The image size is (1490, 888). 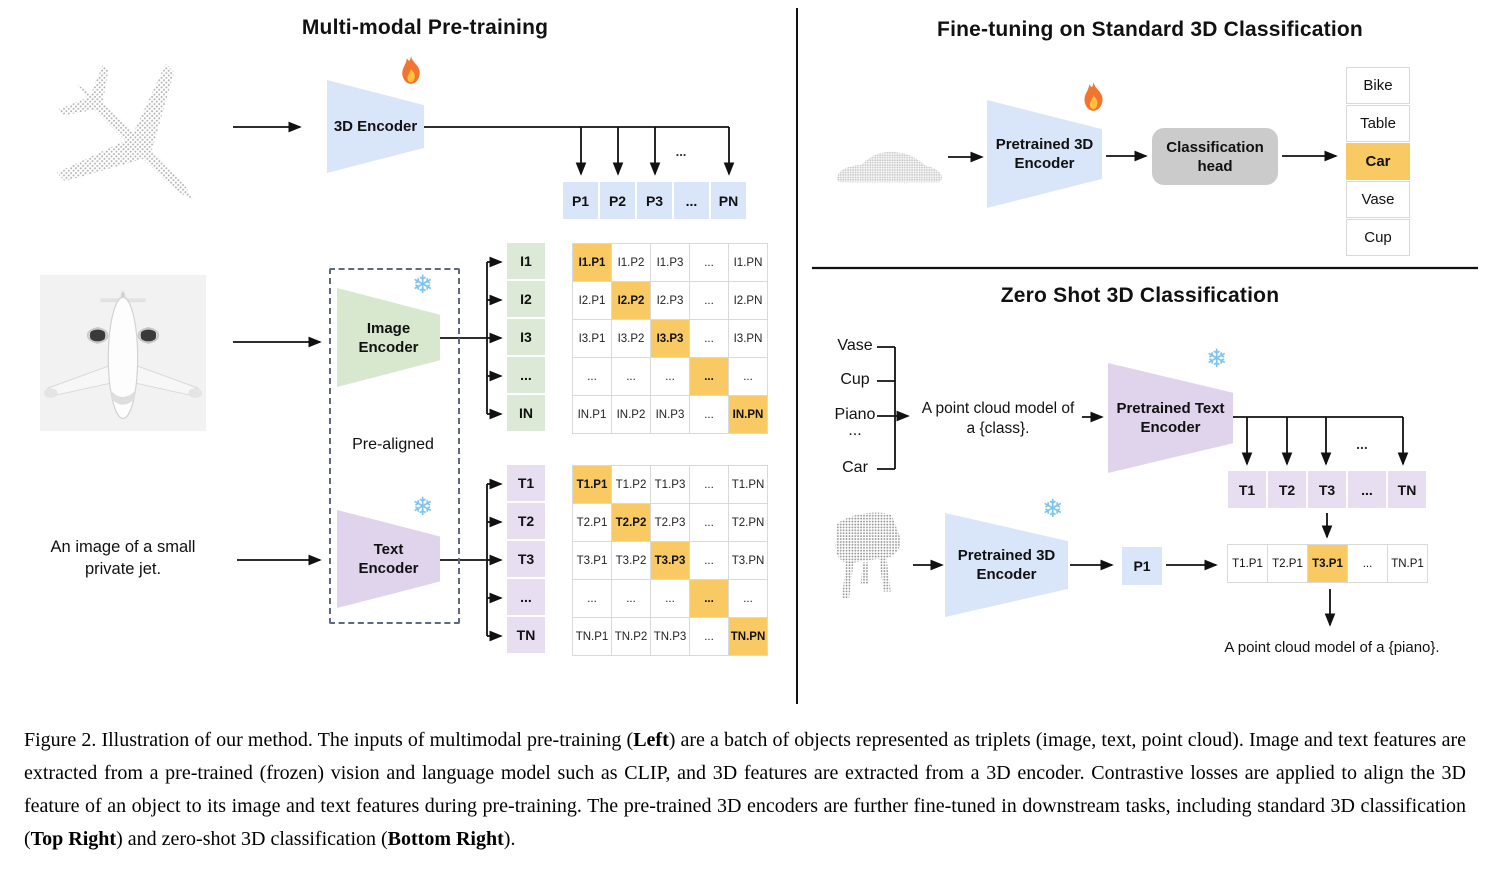 What do you see at coordinates (748, 523) in the screenshot?
I see `text-similarity-cell: T2.PN` at bounding box center [748, 523].